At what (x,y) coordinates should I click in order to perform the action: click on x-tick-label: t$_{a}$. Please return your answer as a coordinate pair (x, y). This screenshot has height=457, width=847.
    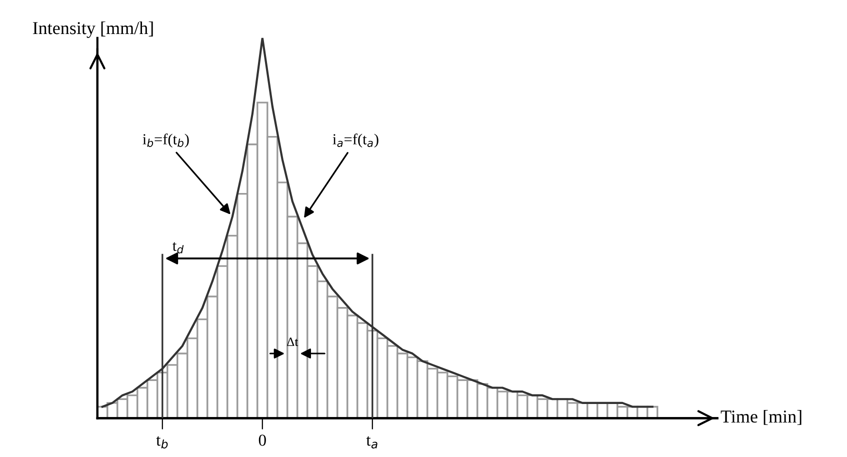
    Looking at the image, I should click on (372, 442).